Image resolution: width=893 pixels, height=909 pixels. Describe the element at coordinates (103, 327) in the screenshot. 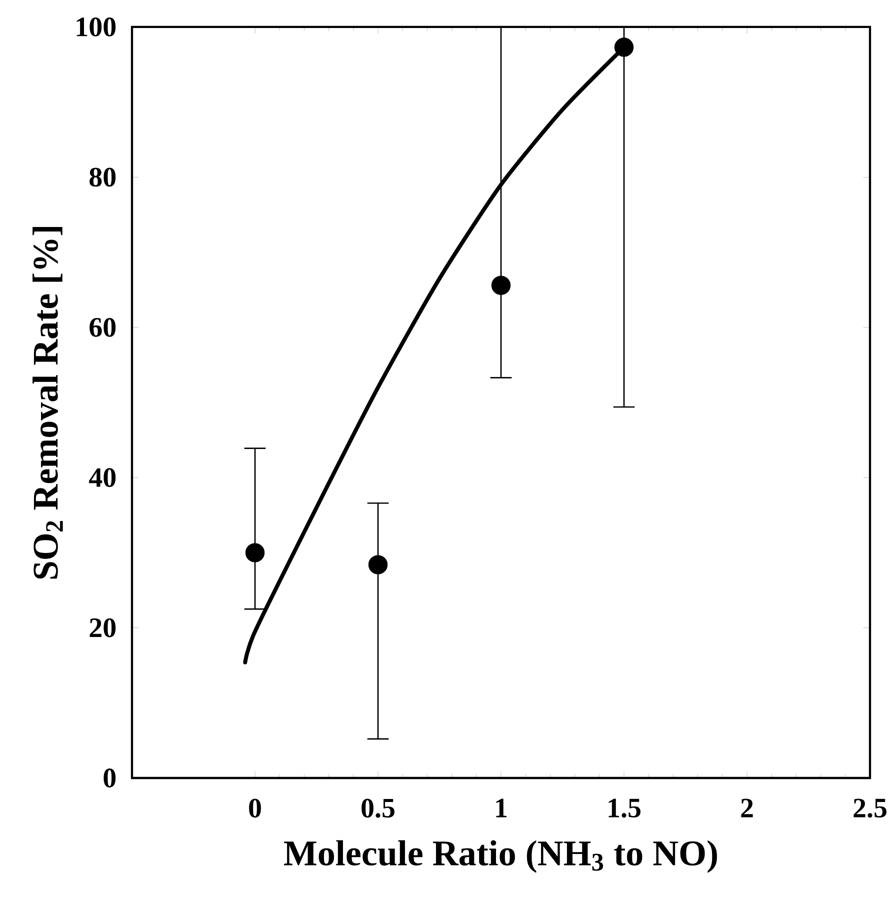

I see `y-tick-label: 60` at that location.